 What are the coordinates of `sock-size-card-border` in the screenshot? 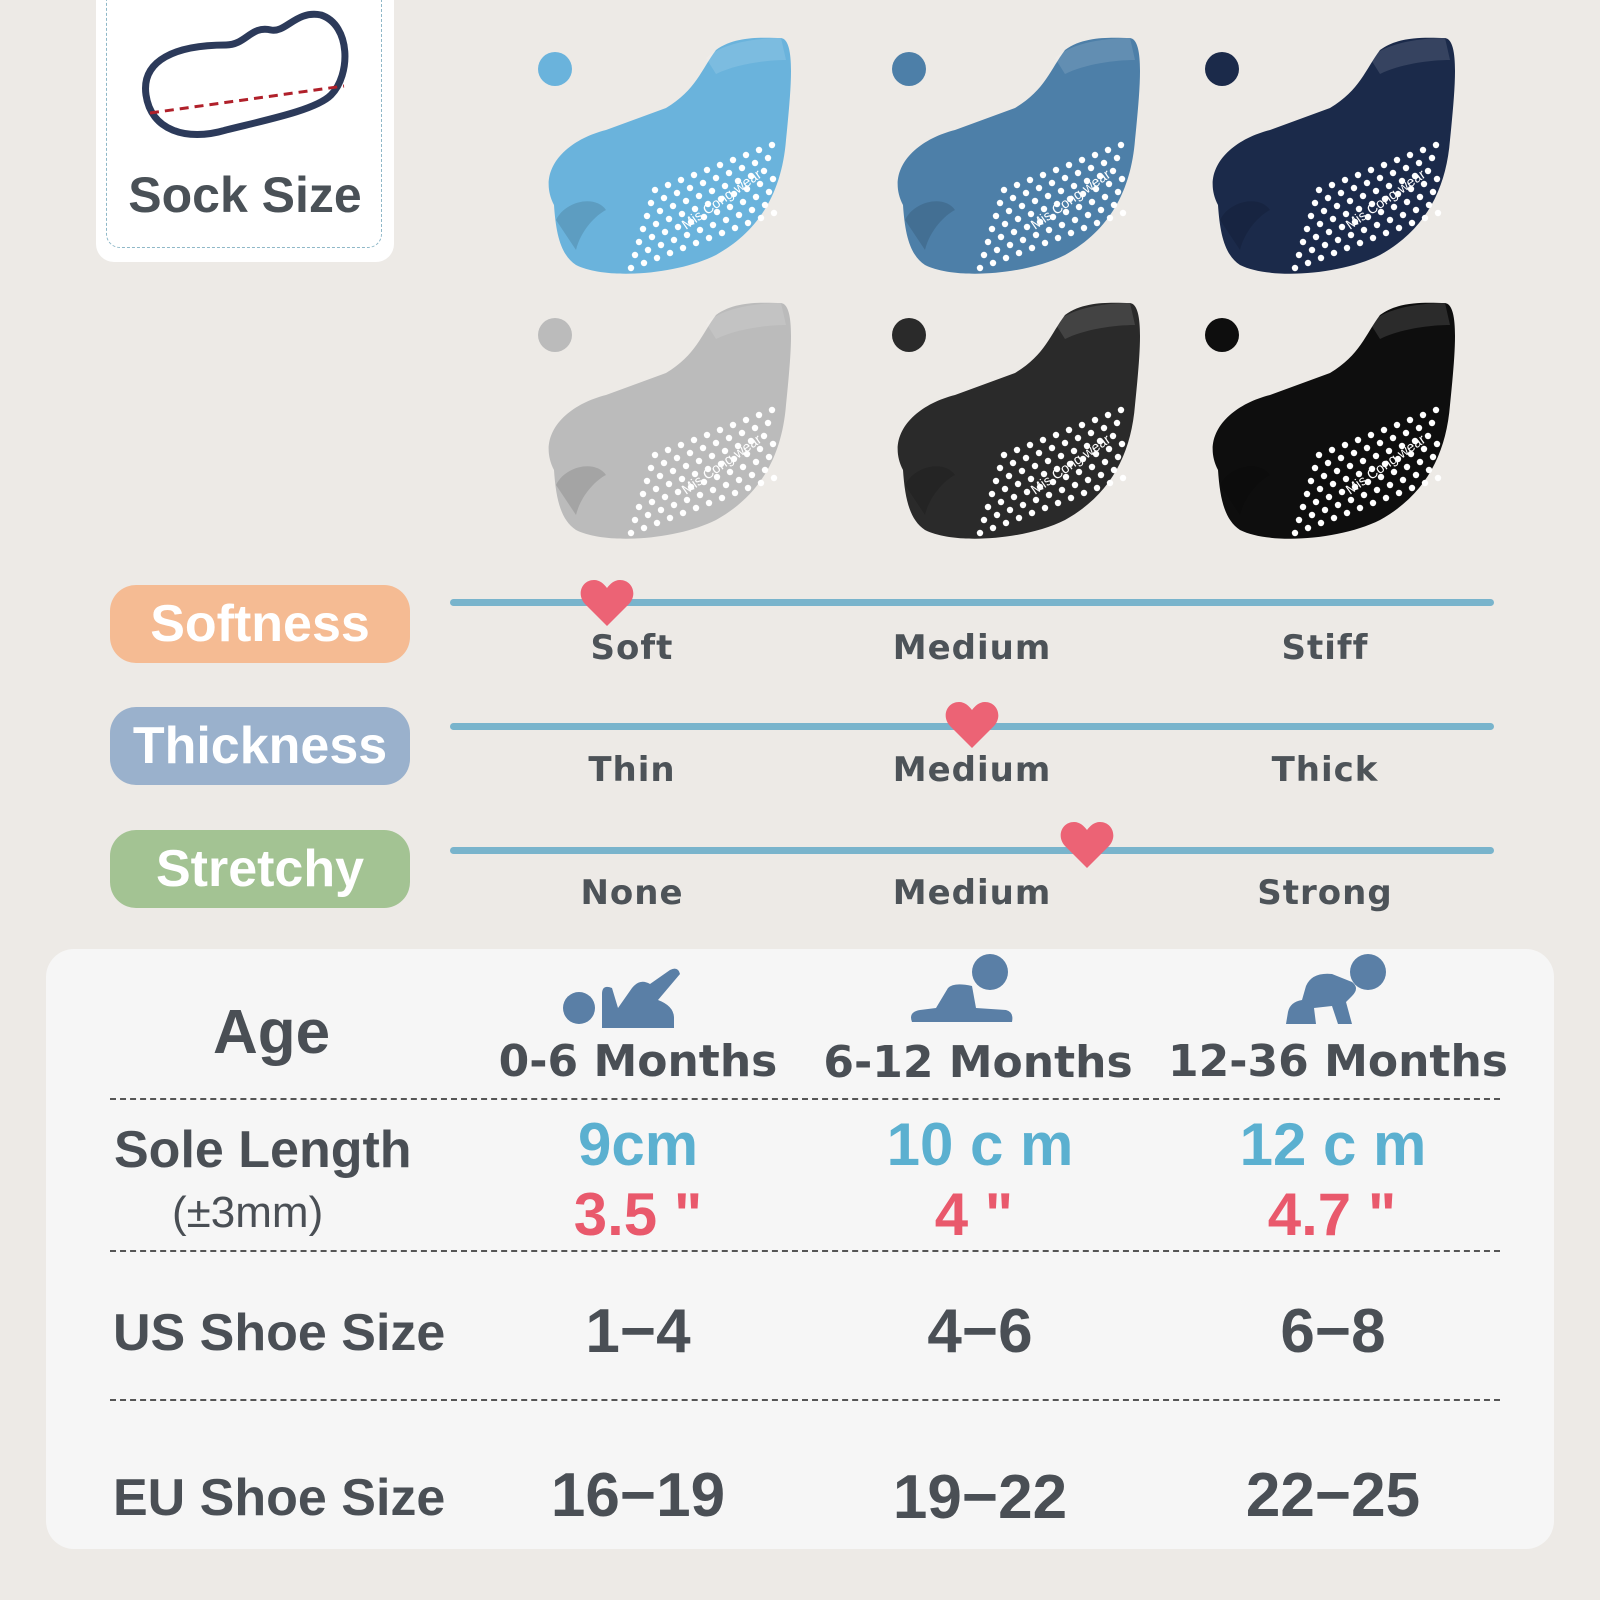 It's located at (244, 124).